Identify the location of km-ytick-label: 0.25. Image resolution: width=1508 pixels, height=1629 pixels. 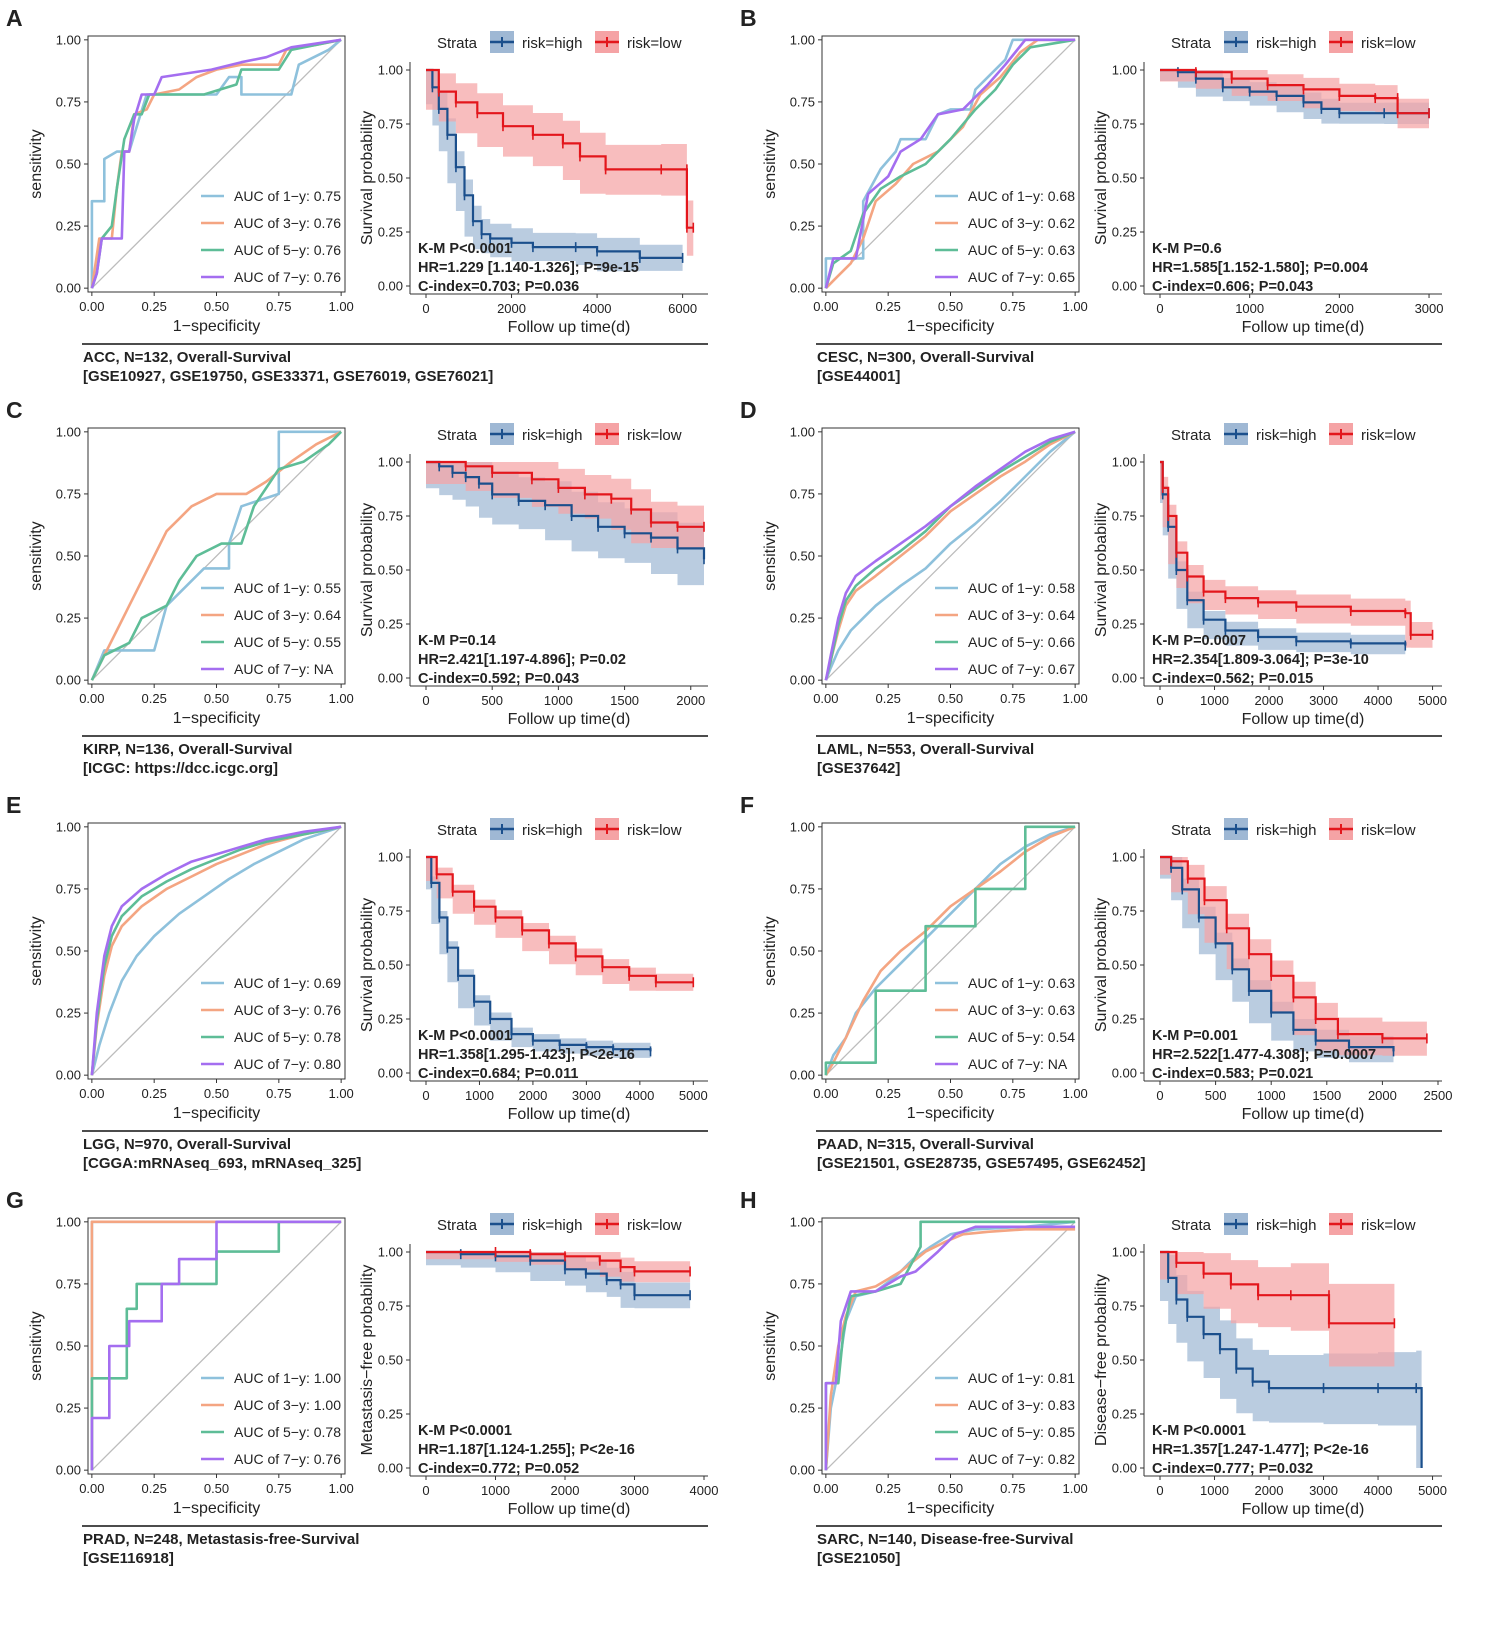
(390, 1414).